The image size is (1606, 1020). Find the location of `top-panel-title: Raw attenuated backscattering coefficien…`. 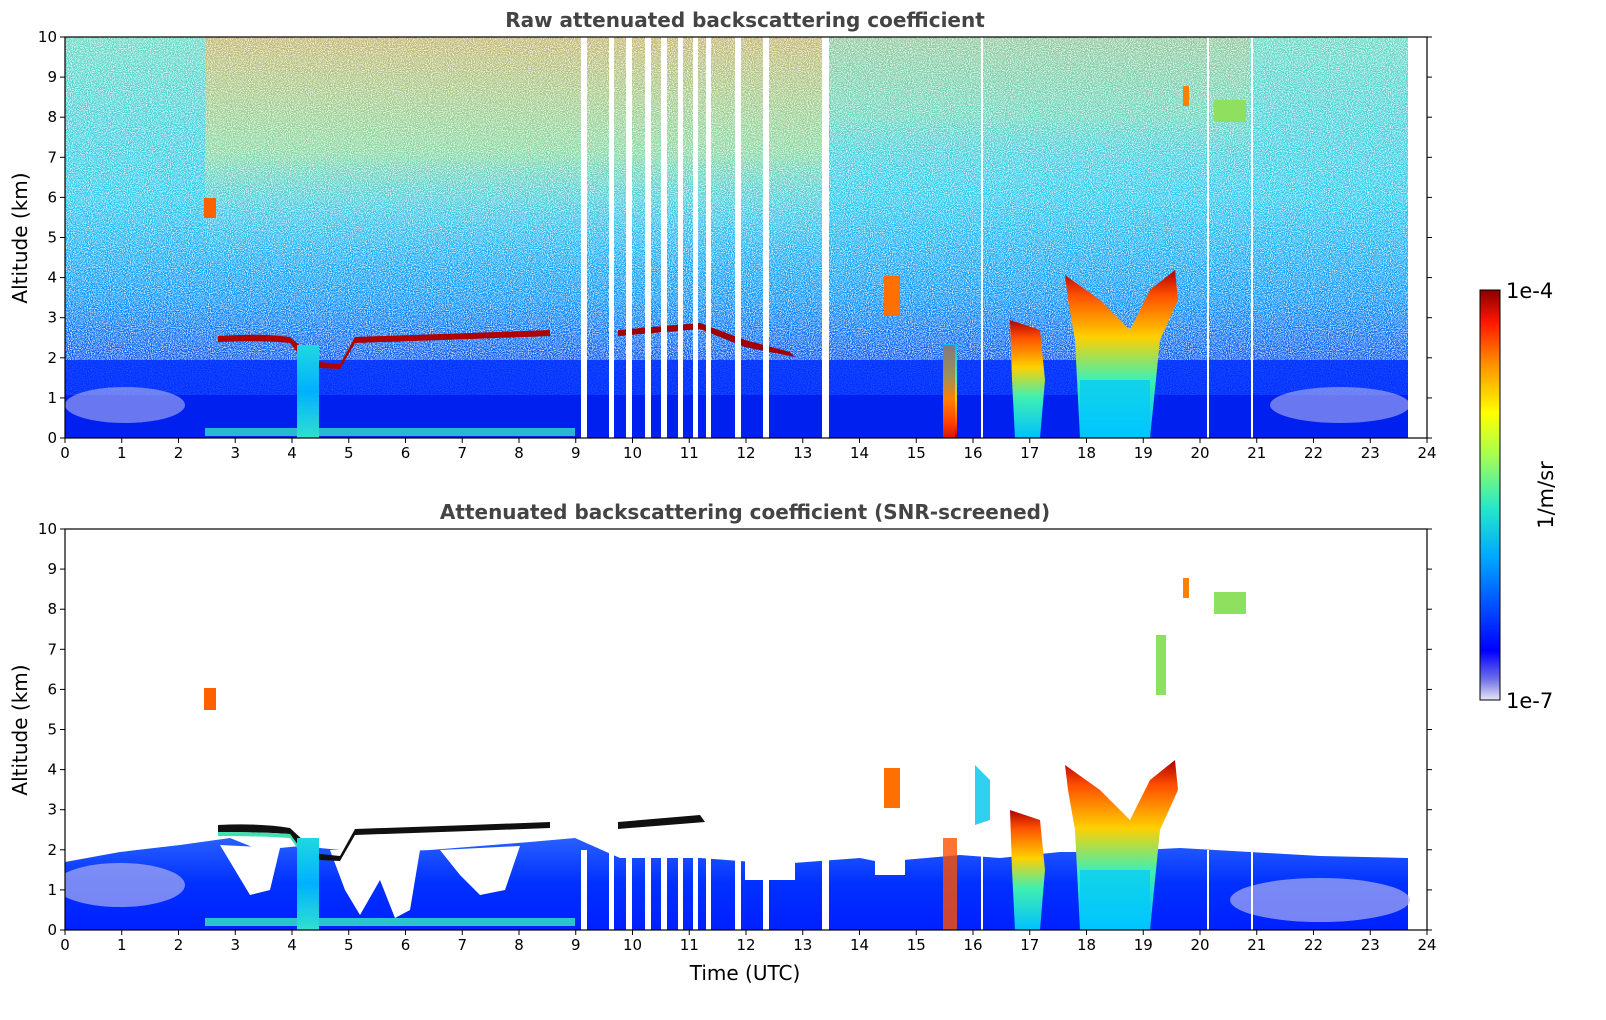

top-panel-title: Raw attenuated backscattering coefficien… is located at coordinates (745, 20).